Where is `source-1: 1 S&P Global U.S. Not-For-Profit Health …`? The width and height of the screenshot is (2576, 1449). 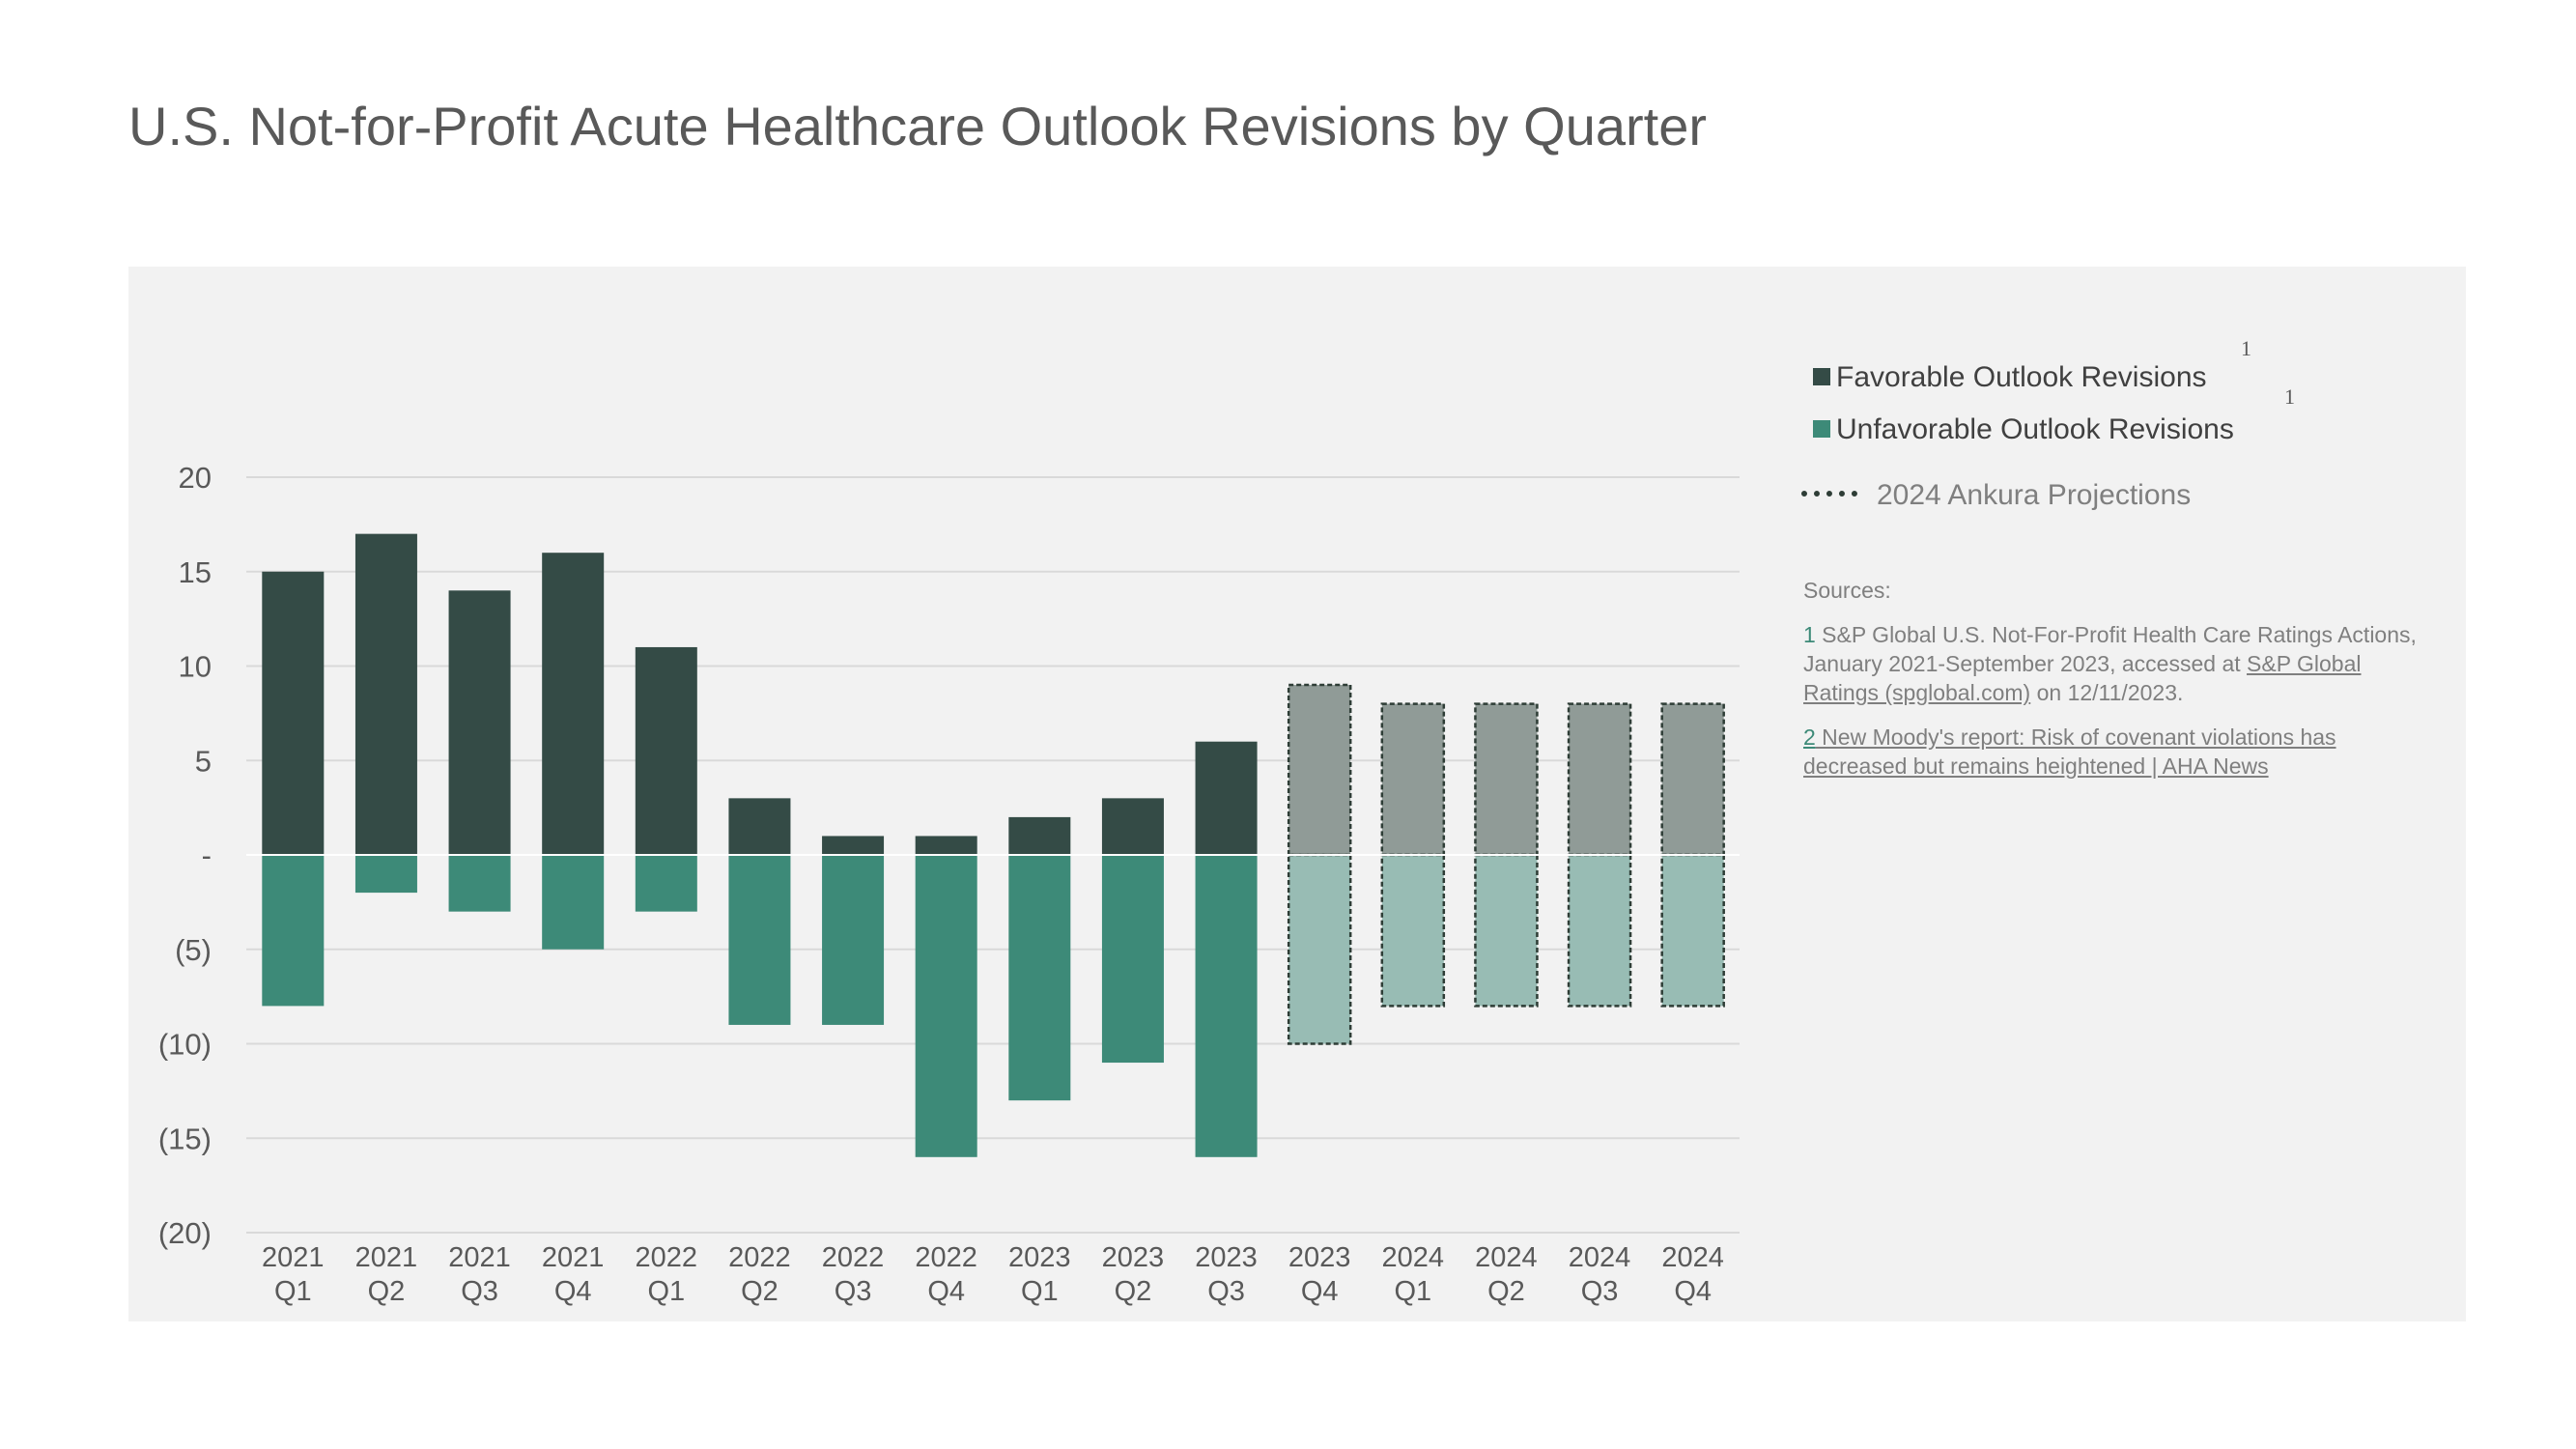
source-1: 1 S&P Global U.S. Not-For-Profit Health … is located at coordinates (2117, 663).